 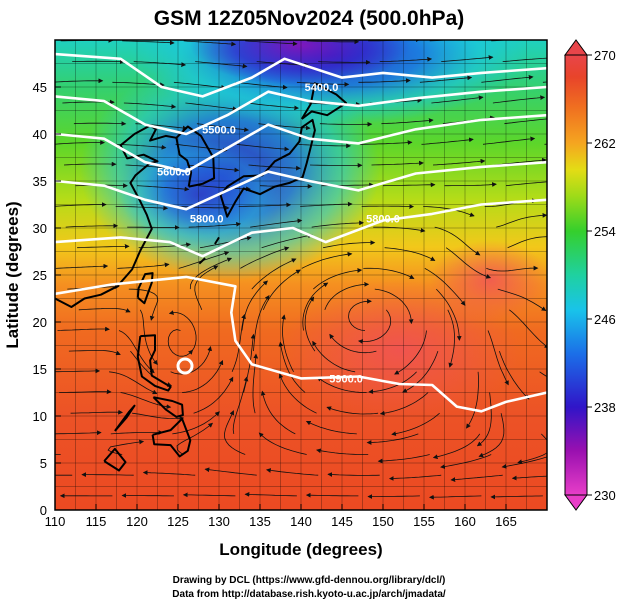 What do you see at coordinates (576, 47) in the screenshot?
I see `colorbar-max-arrow` at bounding box center [576, 47].